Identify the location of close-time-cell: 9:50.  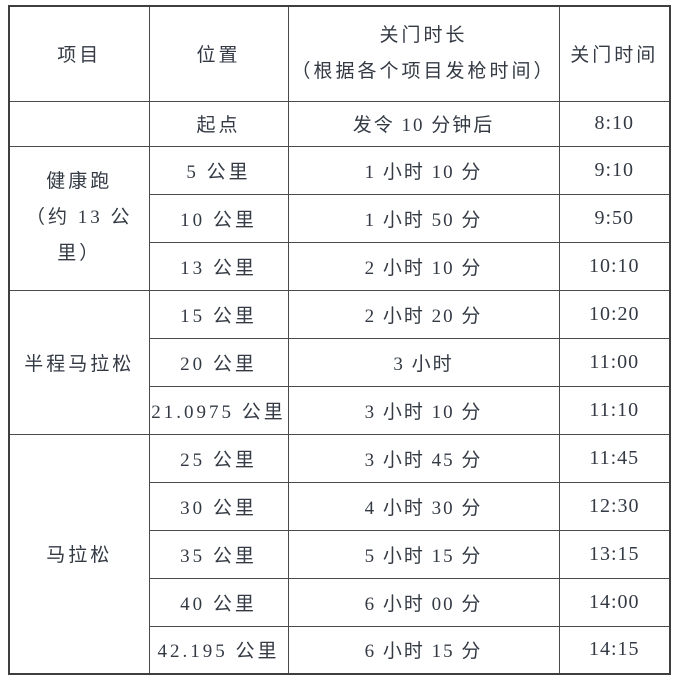
(614, 218).